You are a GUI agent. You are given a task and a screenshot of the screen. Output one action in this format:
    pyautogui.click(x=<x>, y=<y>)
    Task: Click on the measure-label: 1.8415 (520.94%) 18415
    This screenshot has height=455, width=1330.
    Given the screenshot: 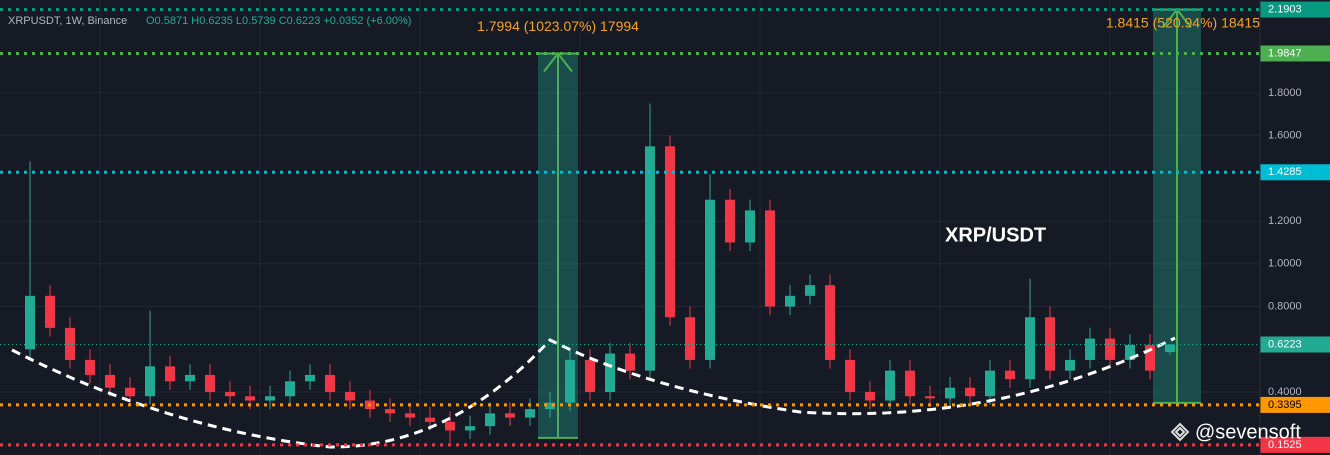 What is the action you would take?
    pyautogui.click(x=1183, y=23)
    